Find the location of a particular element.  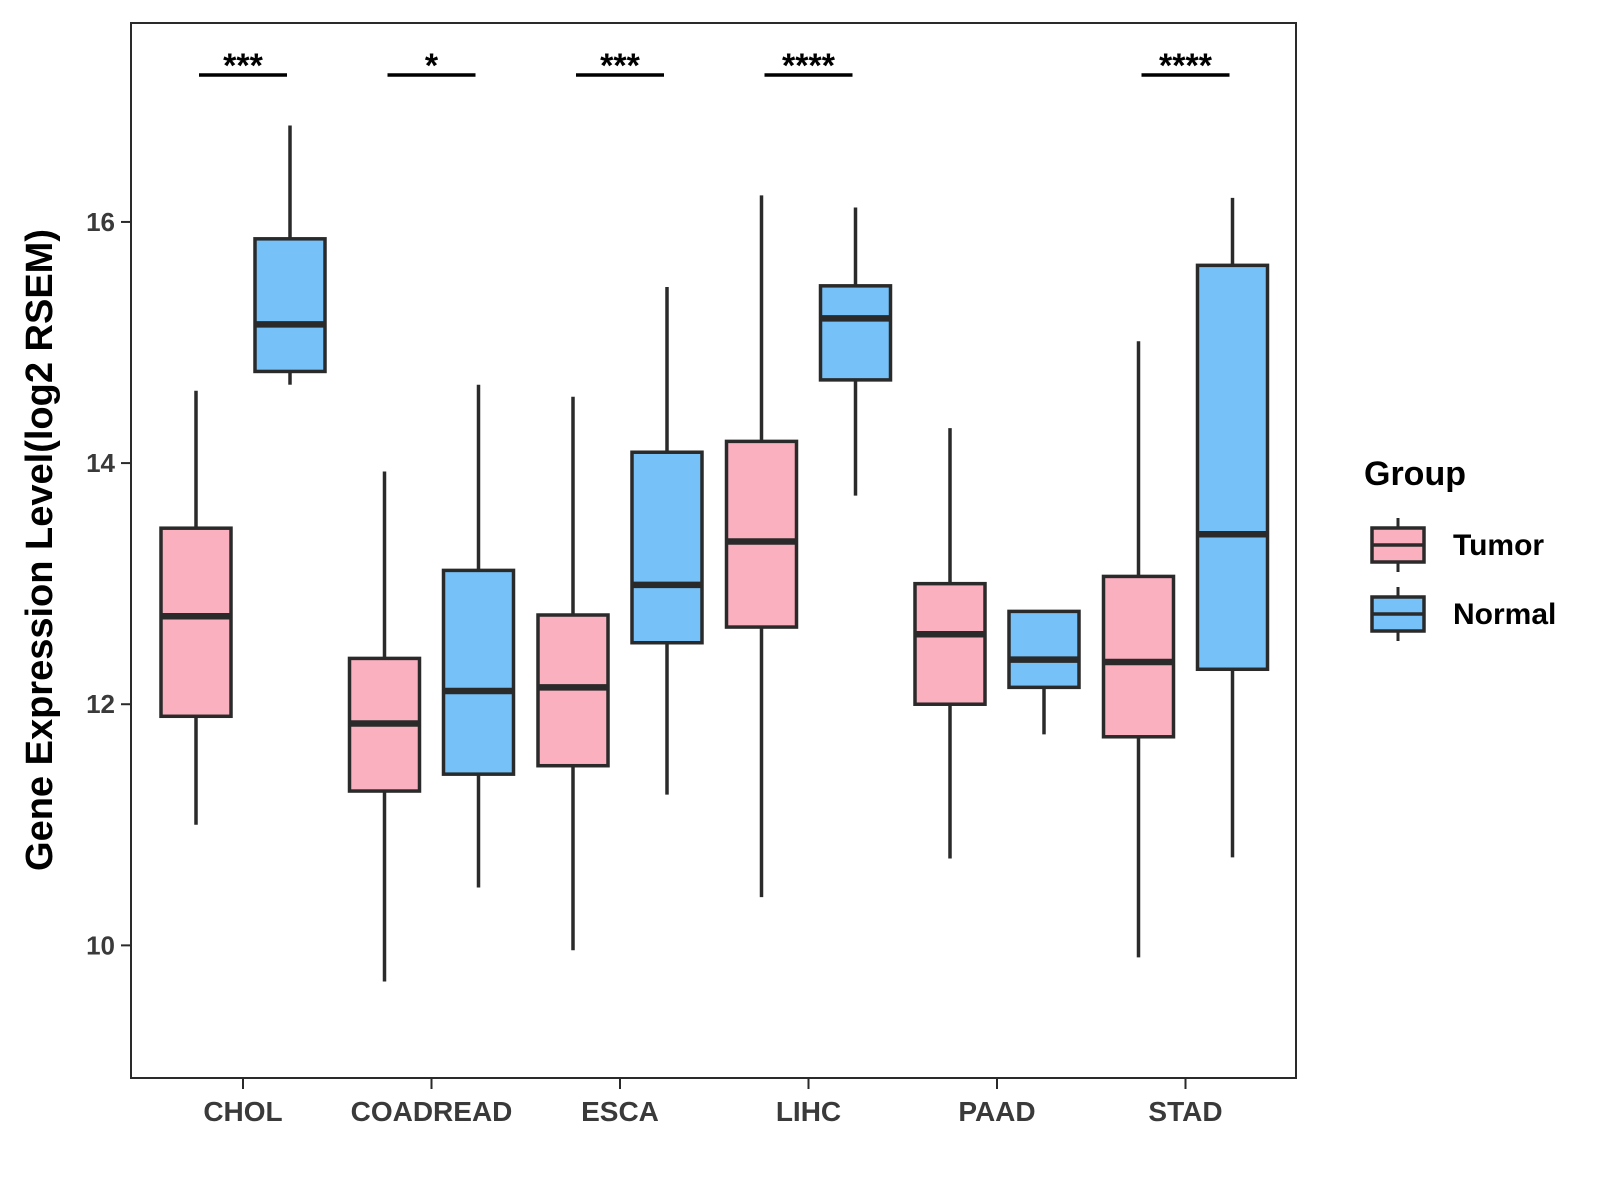

legend-entry-normal: Normal is located at coordinates (1463, 614).